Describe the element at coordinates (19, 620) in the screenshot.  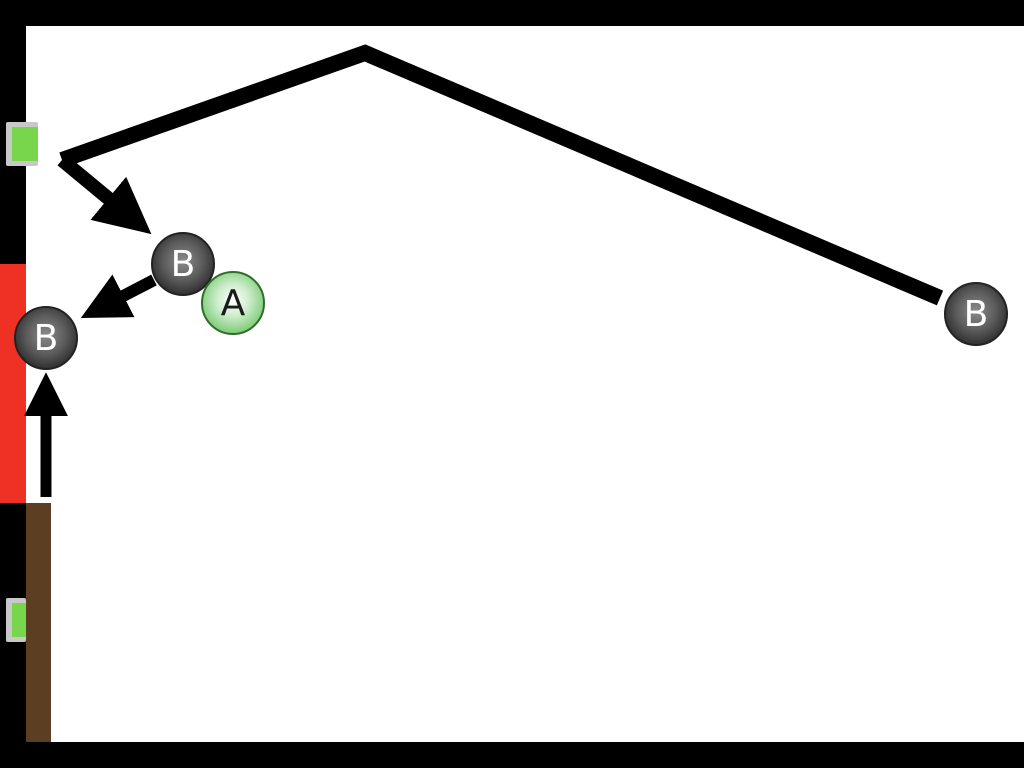
I see `switch-bottom-indicator` at that location.